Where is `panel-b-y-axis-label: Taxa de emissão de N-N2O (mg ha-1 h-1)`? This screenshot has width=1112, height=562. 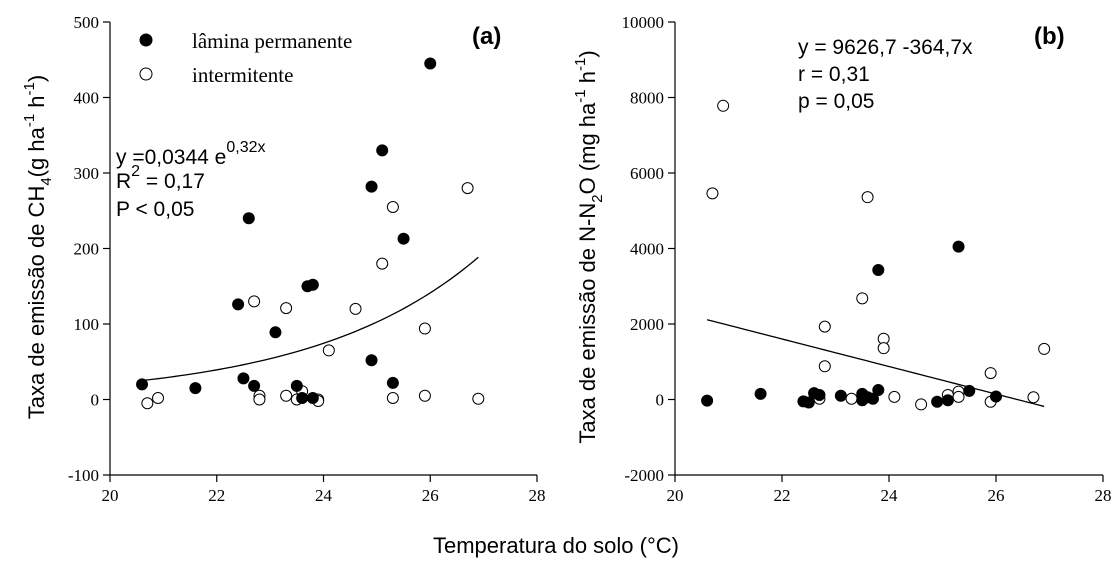 panel-b-y-axis-label: Taxa de emissão de N-N2O (mg ha-1 h-1) is located at coordinates (589, 246).